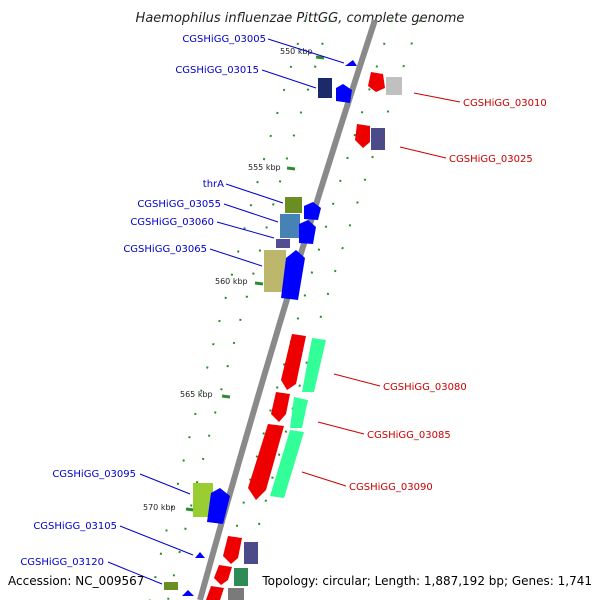 The width and height of the screenshot is (600, 600). What do you see at coordinates (254, 193) in the screenshot?
I see `leader-thrA` at bounding box center [254, 193].